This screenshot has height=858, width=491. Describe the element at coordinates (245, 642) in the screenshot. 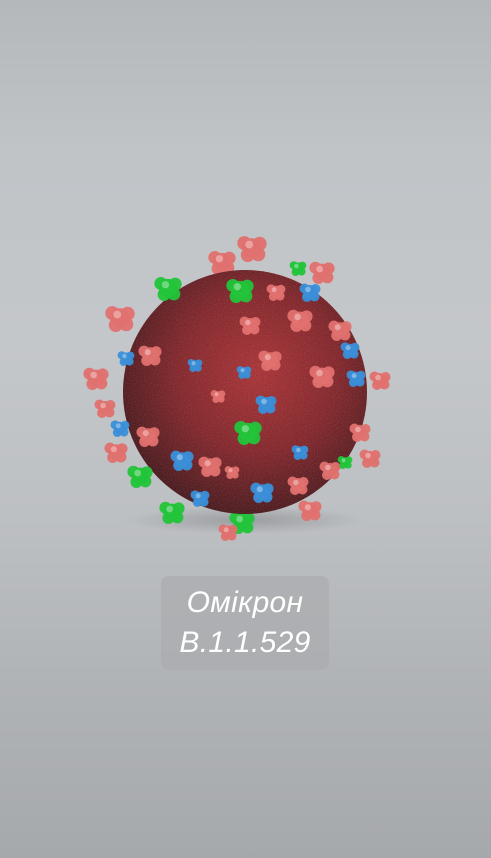

I see `variant-code: B.1.1.529` at that location.